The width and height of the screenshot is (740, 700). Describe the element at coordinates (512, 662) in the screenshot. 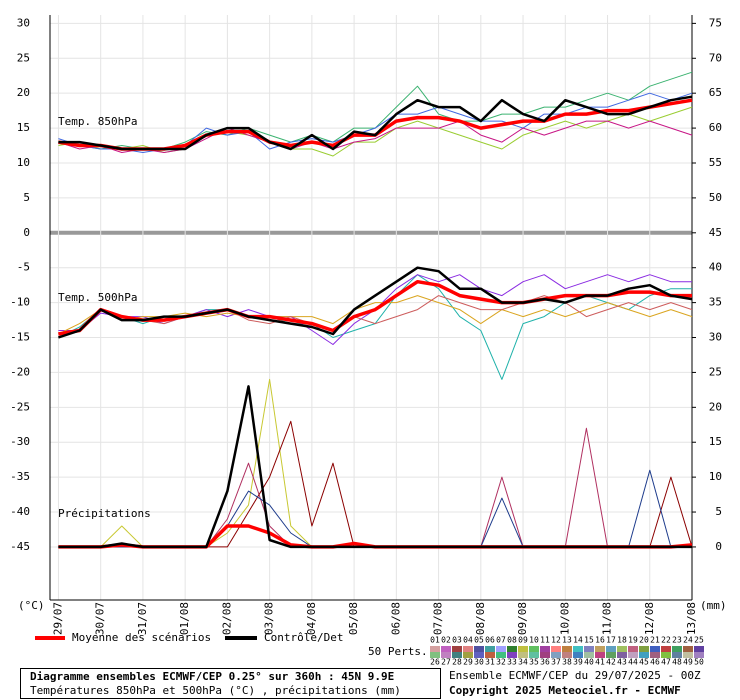

I see `member-label: 33` at that location.